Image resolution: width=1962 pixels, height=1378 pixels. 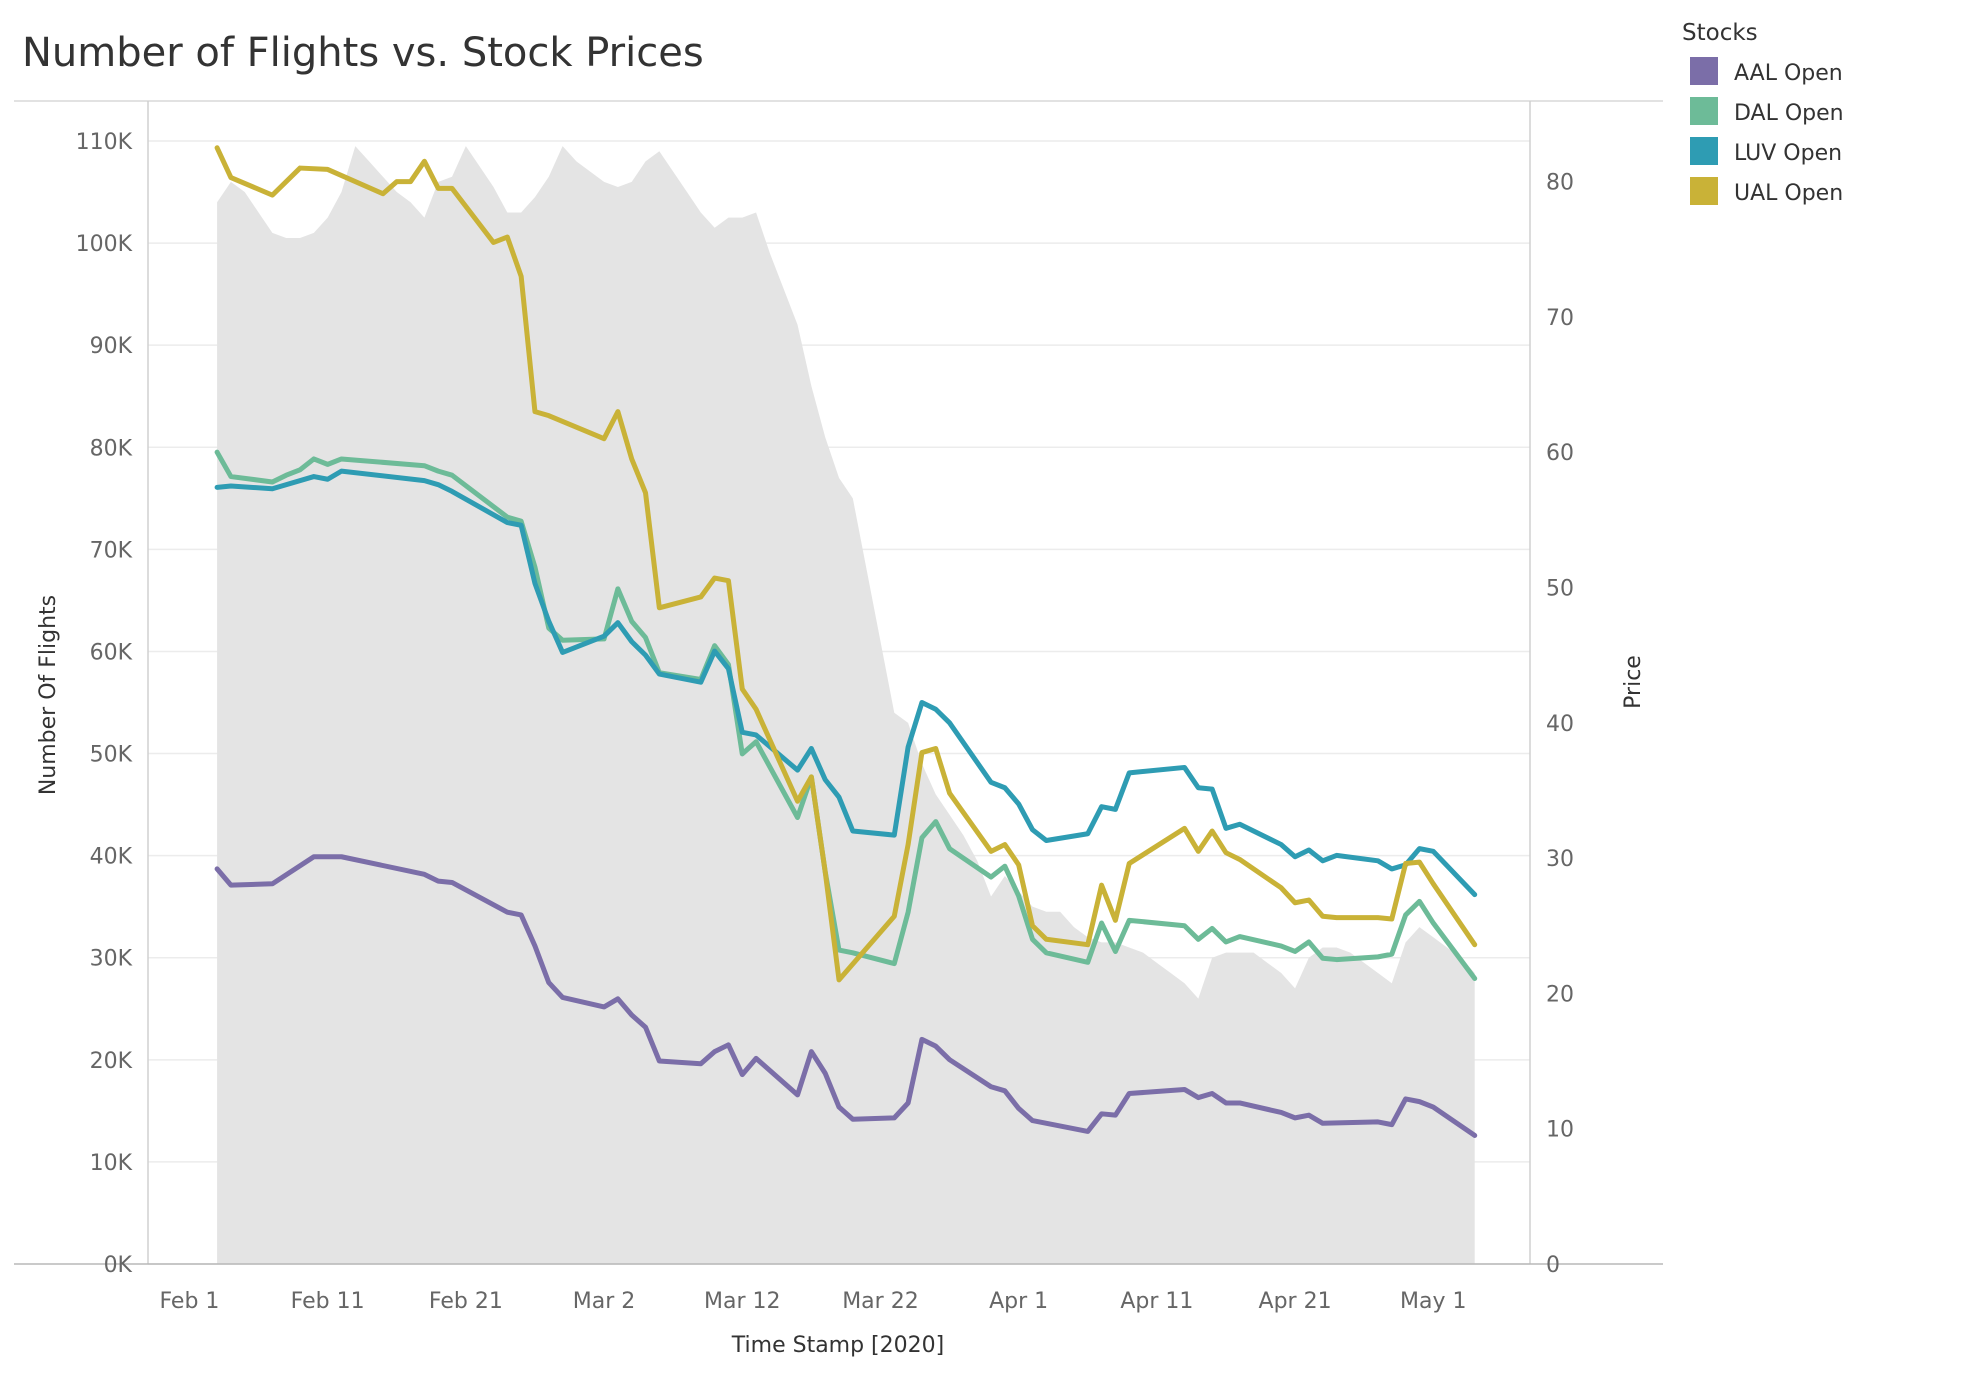 I want to click on x-tick-label: Apr 11, so click(x=1156, y=1301).